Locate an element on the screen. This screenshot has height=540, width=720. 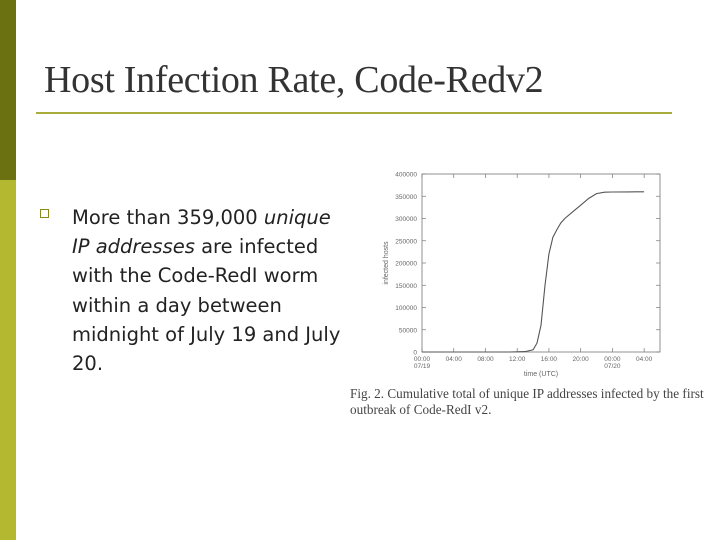
infection-curve is located at coordinates (533, 272).